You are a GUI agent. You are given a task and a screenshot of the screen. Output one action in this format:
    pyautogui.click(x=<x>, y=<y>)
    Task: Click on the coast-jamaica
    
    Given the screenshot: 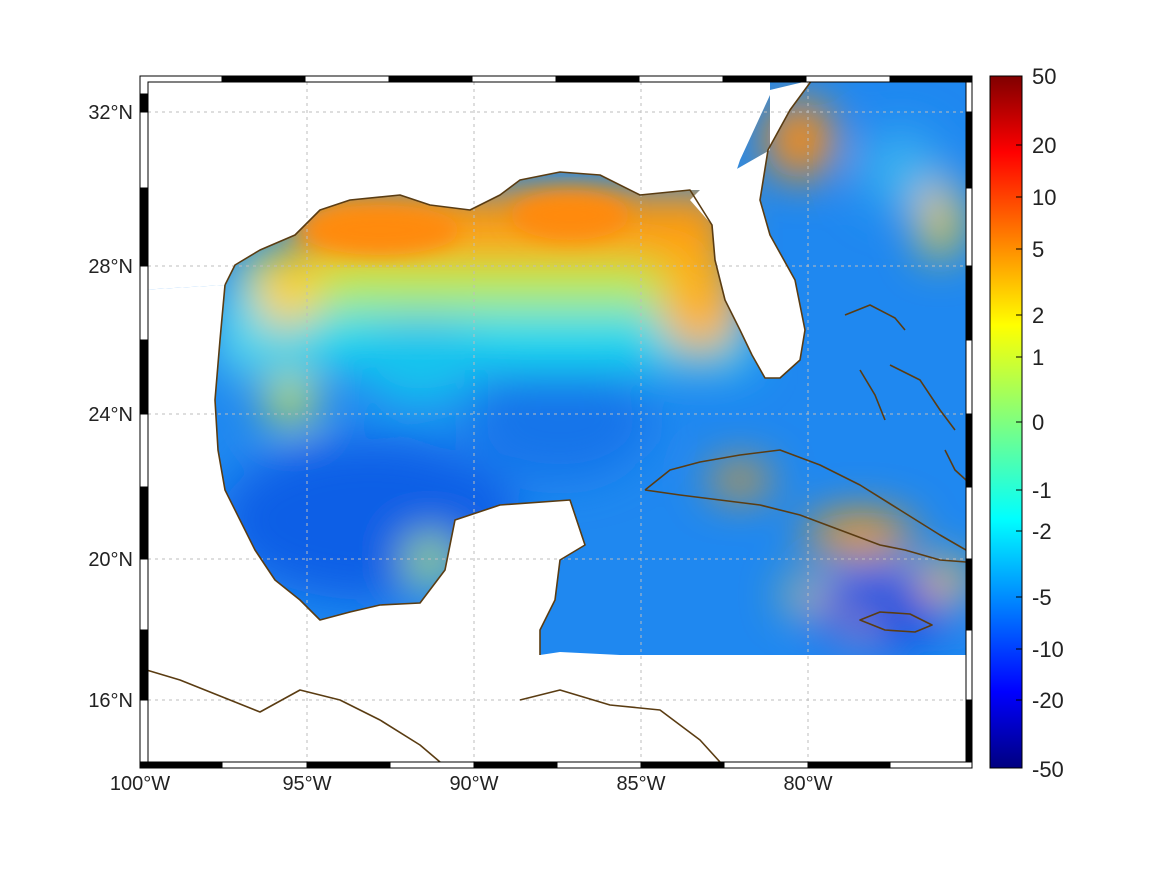 What is the action you would take?
    pyautogui.click(x=896, y=622)
    